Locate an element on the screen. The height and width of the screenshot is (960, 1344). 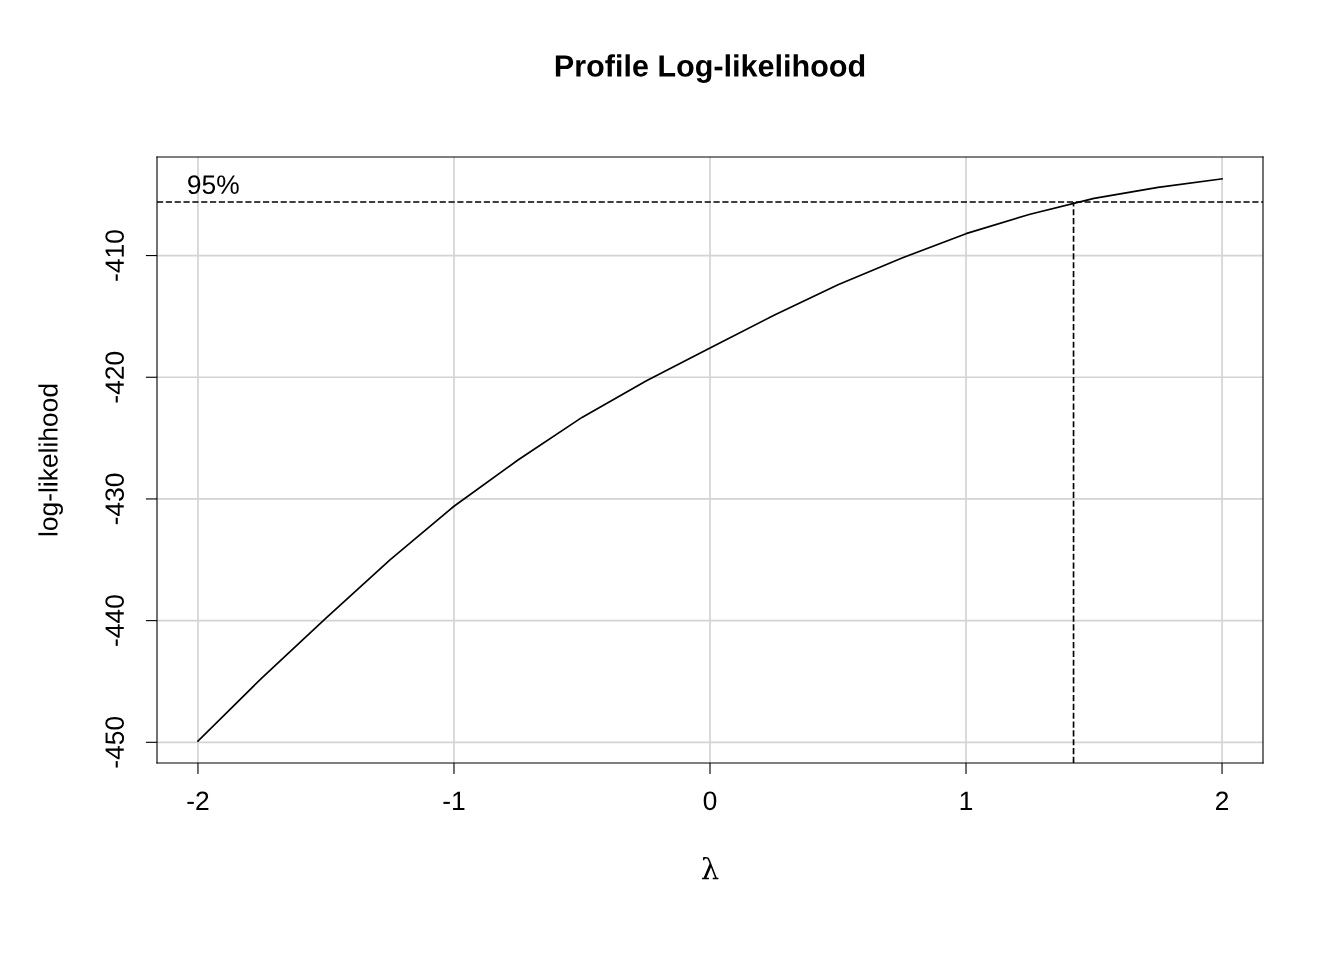
x-tick-label: 0 is located at coordinates (710, 801).